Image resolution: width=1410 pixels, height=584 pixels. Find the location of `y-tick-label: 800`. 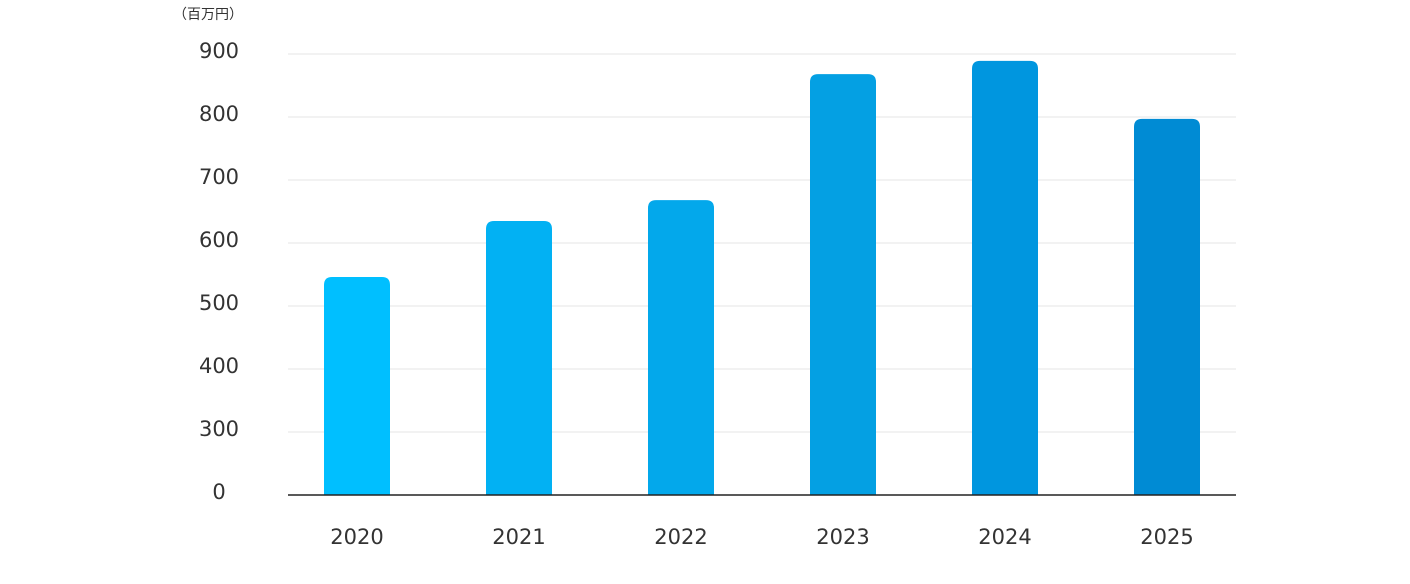

y-tick-label: 800 is located at coordinates (219, 114).